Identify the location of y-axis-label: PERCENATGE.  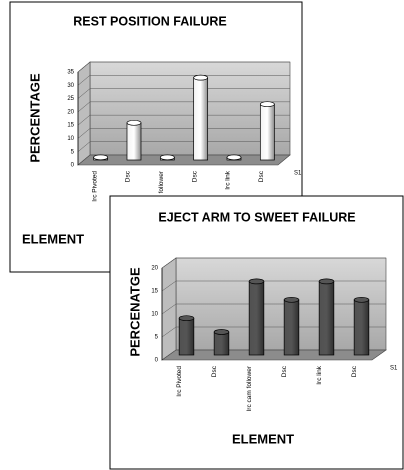
(134, 312).